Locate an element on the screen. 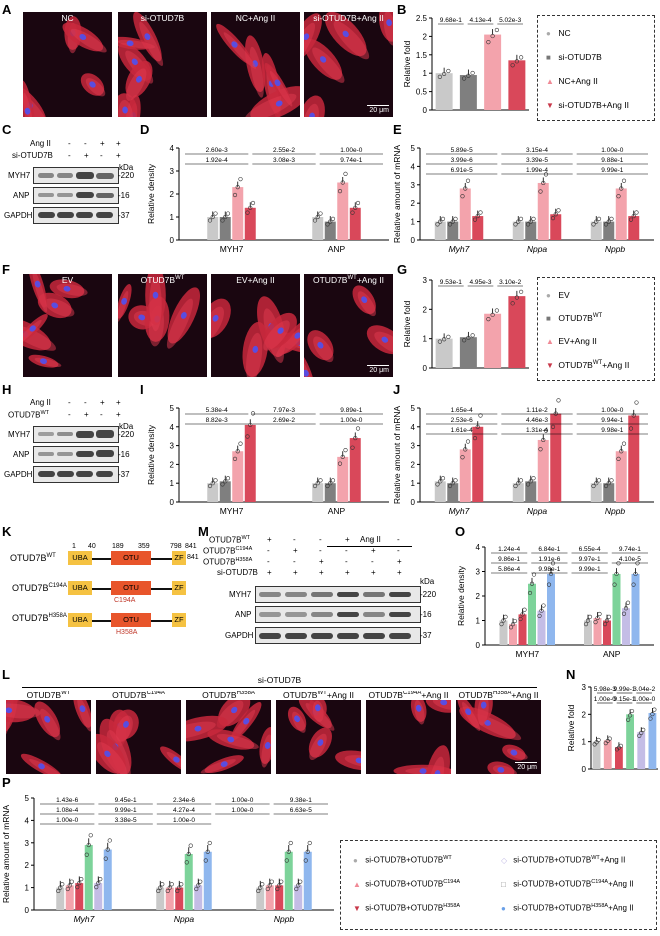 Image resolution: width=660 pixels, height=936 pixels. p-value-label: 9.99e-1 is located at coordinates (126, 810).